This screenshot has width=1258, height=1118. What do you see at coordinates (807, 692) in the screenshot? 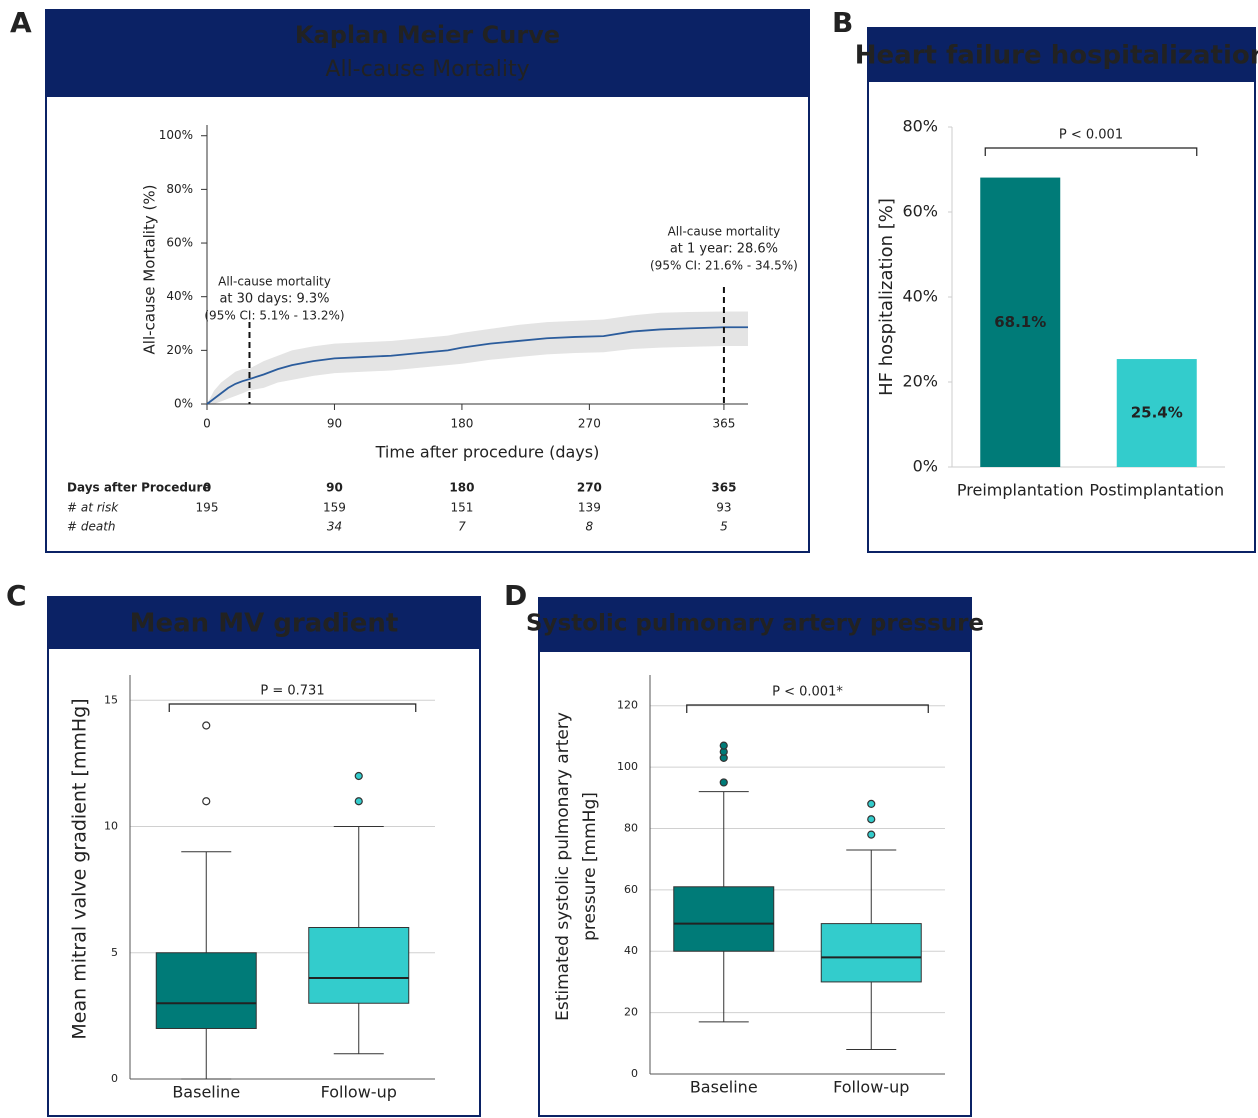
I see `significance-label: P < 0.001*` at bounding box center [807, 692].